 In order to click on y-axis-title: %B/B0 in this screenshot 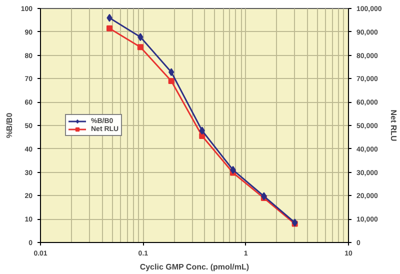, I will do `click(9, 125)`.